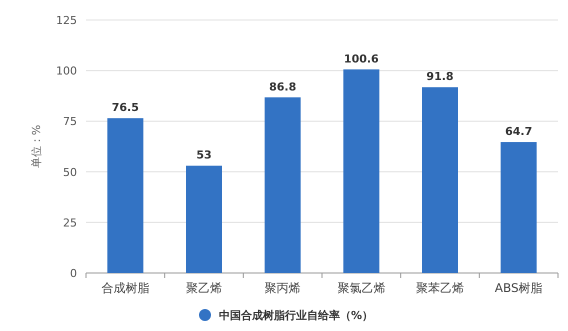 The image size is (568, 331). What do you see at coordinates (204, 155) in the screenshot?
I see `data-label: 53` at bounding box center [204, 155].